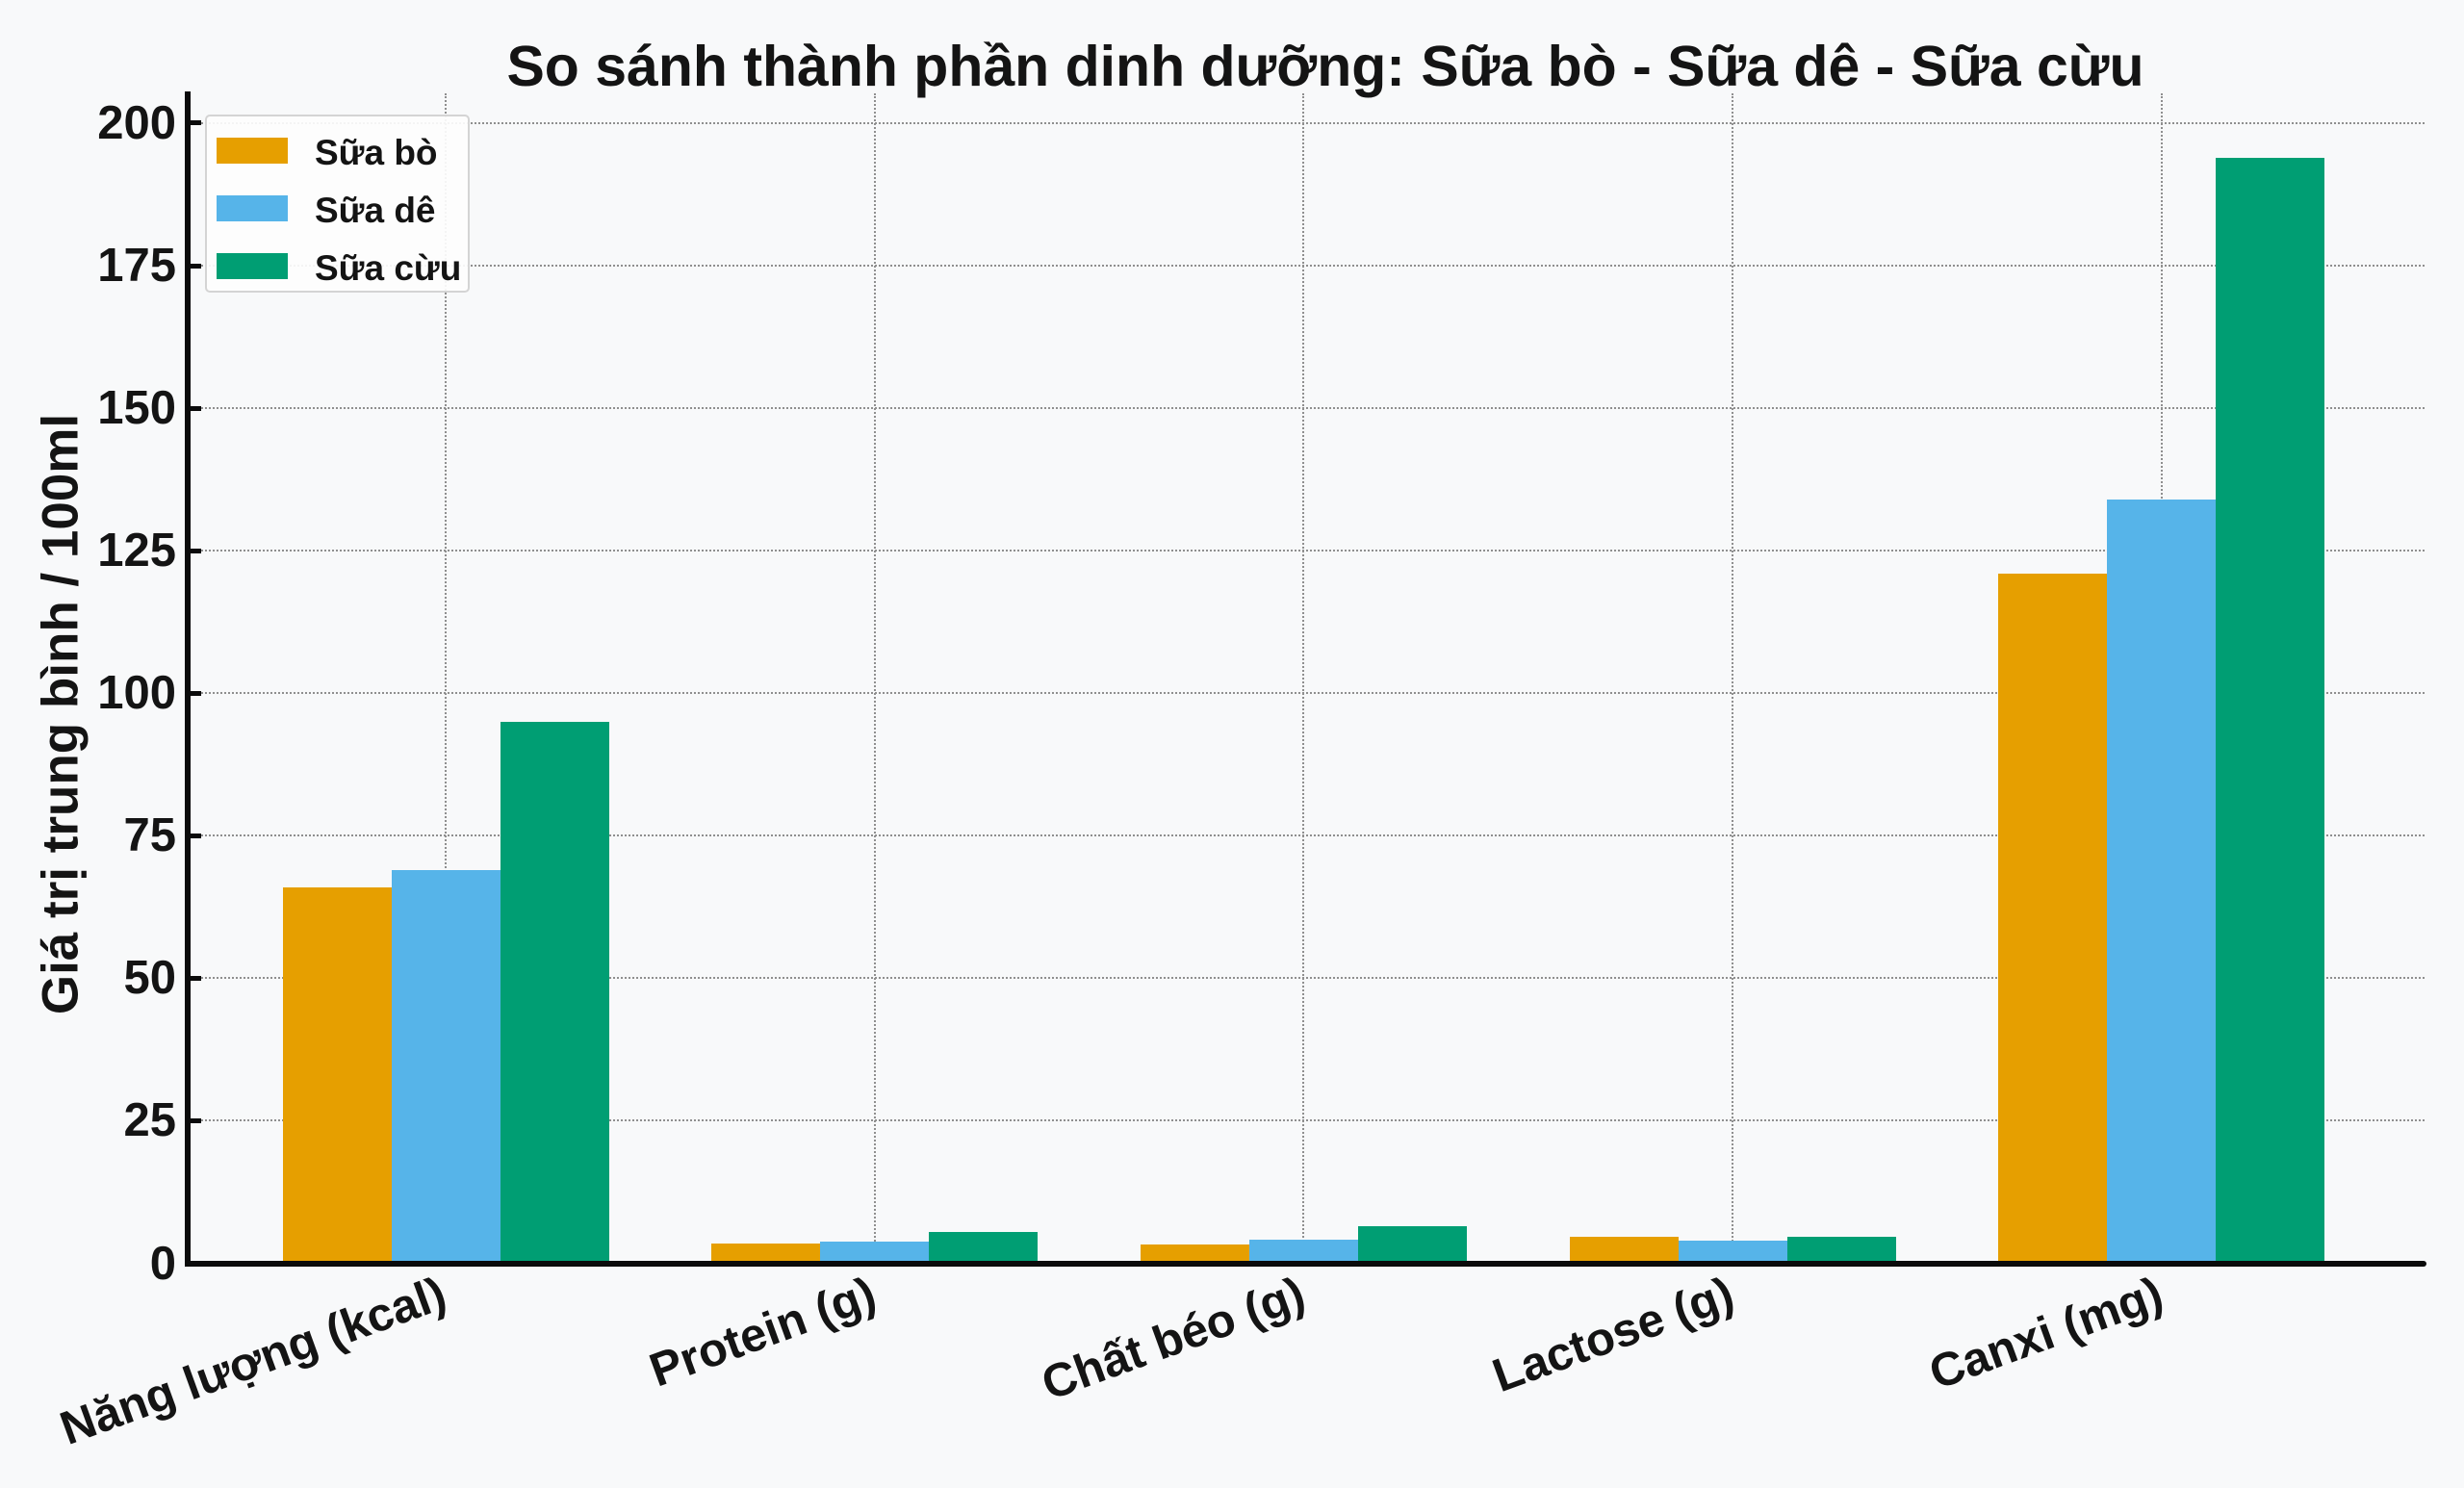 The height and width of the screenshot is (1488, 2464). What do you see at coordinates (252, 151) in the screenshot?
I see `legend-swatch-sữa-bò` at bounding box center [252, 151].